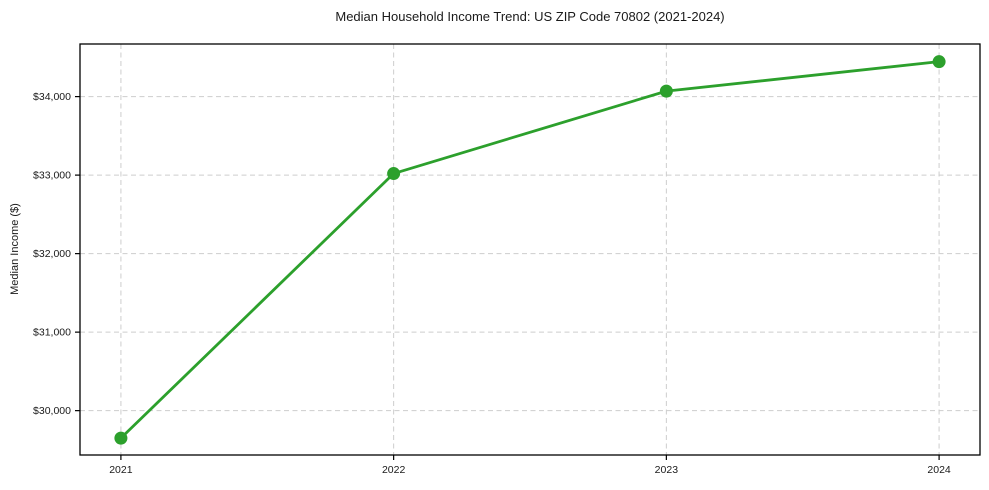  What do you see at coordinates (667, 470) in the screenshot?
I see `x-tick-label: 2023` at bounding box center [667, 470].